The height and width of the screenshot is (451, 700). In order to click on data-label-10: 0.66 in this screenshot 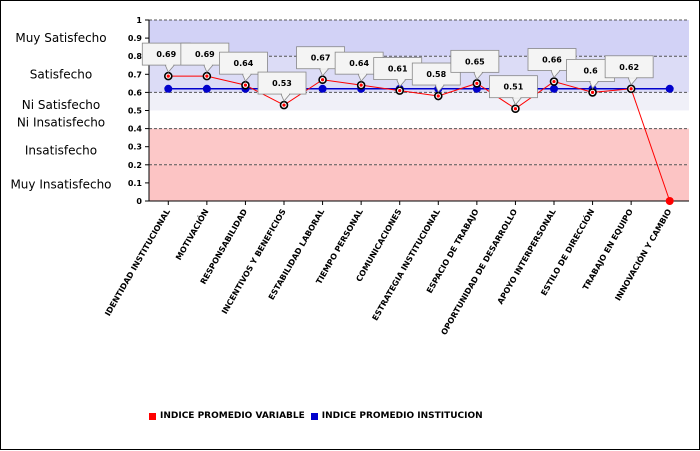, I will do `click(552, 60)`.